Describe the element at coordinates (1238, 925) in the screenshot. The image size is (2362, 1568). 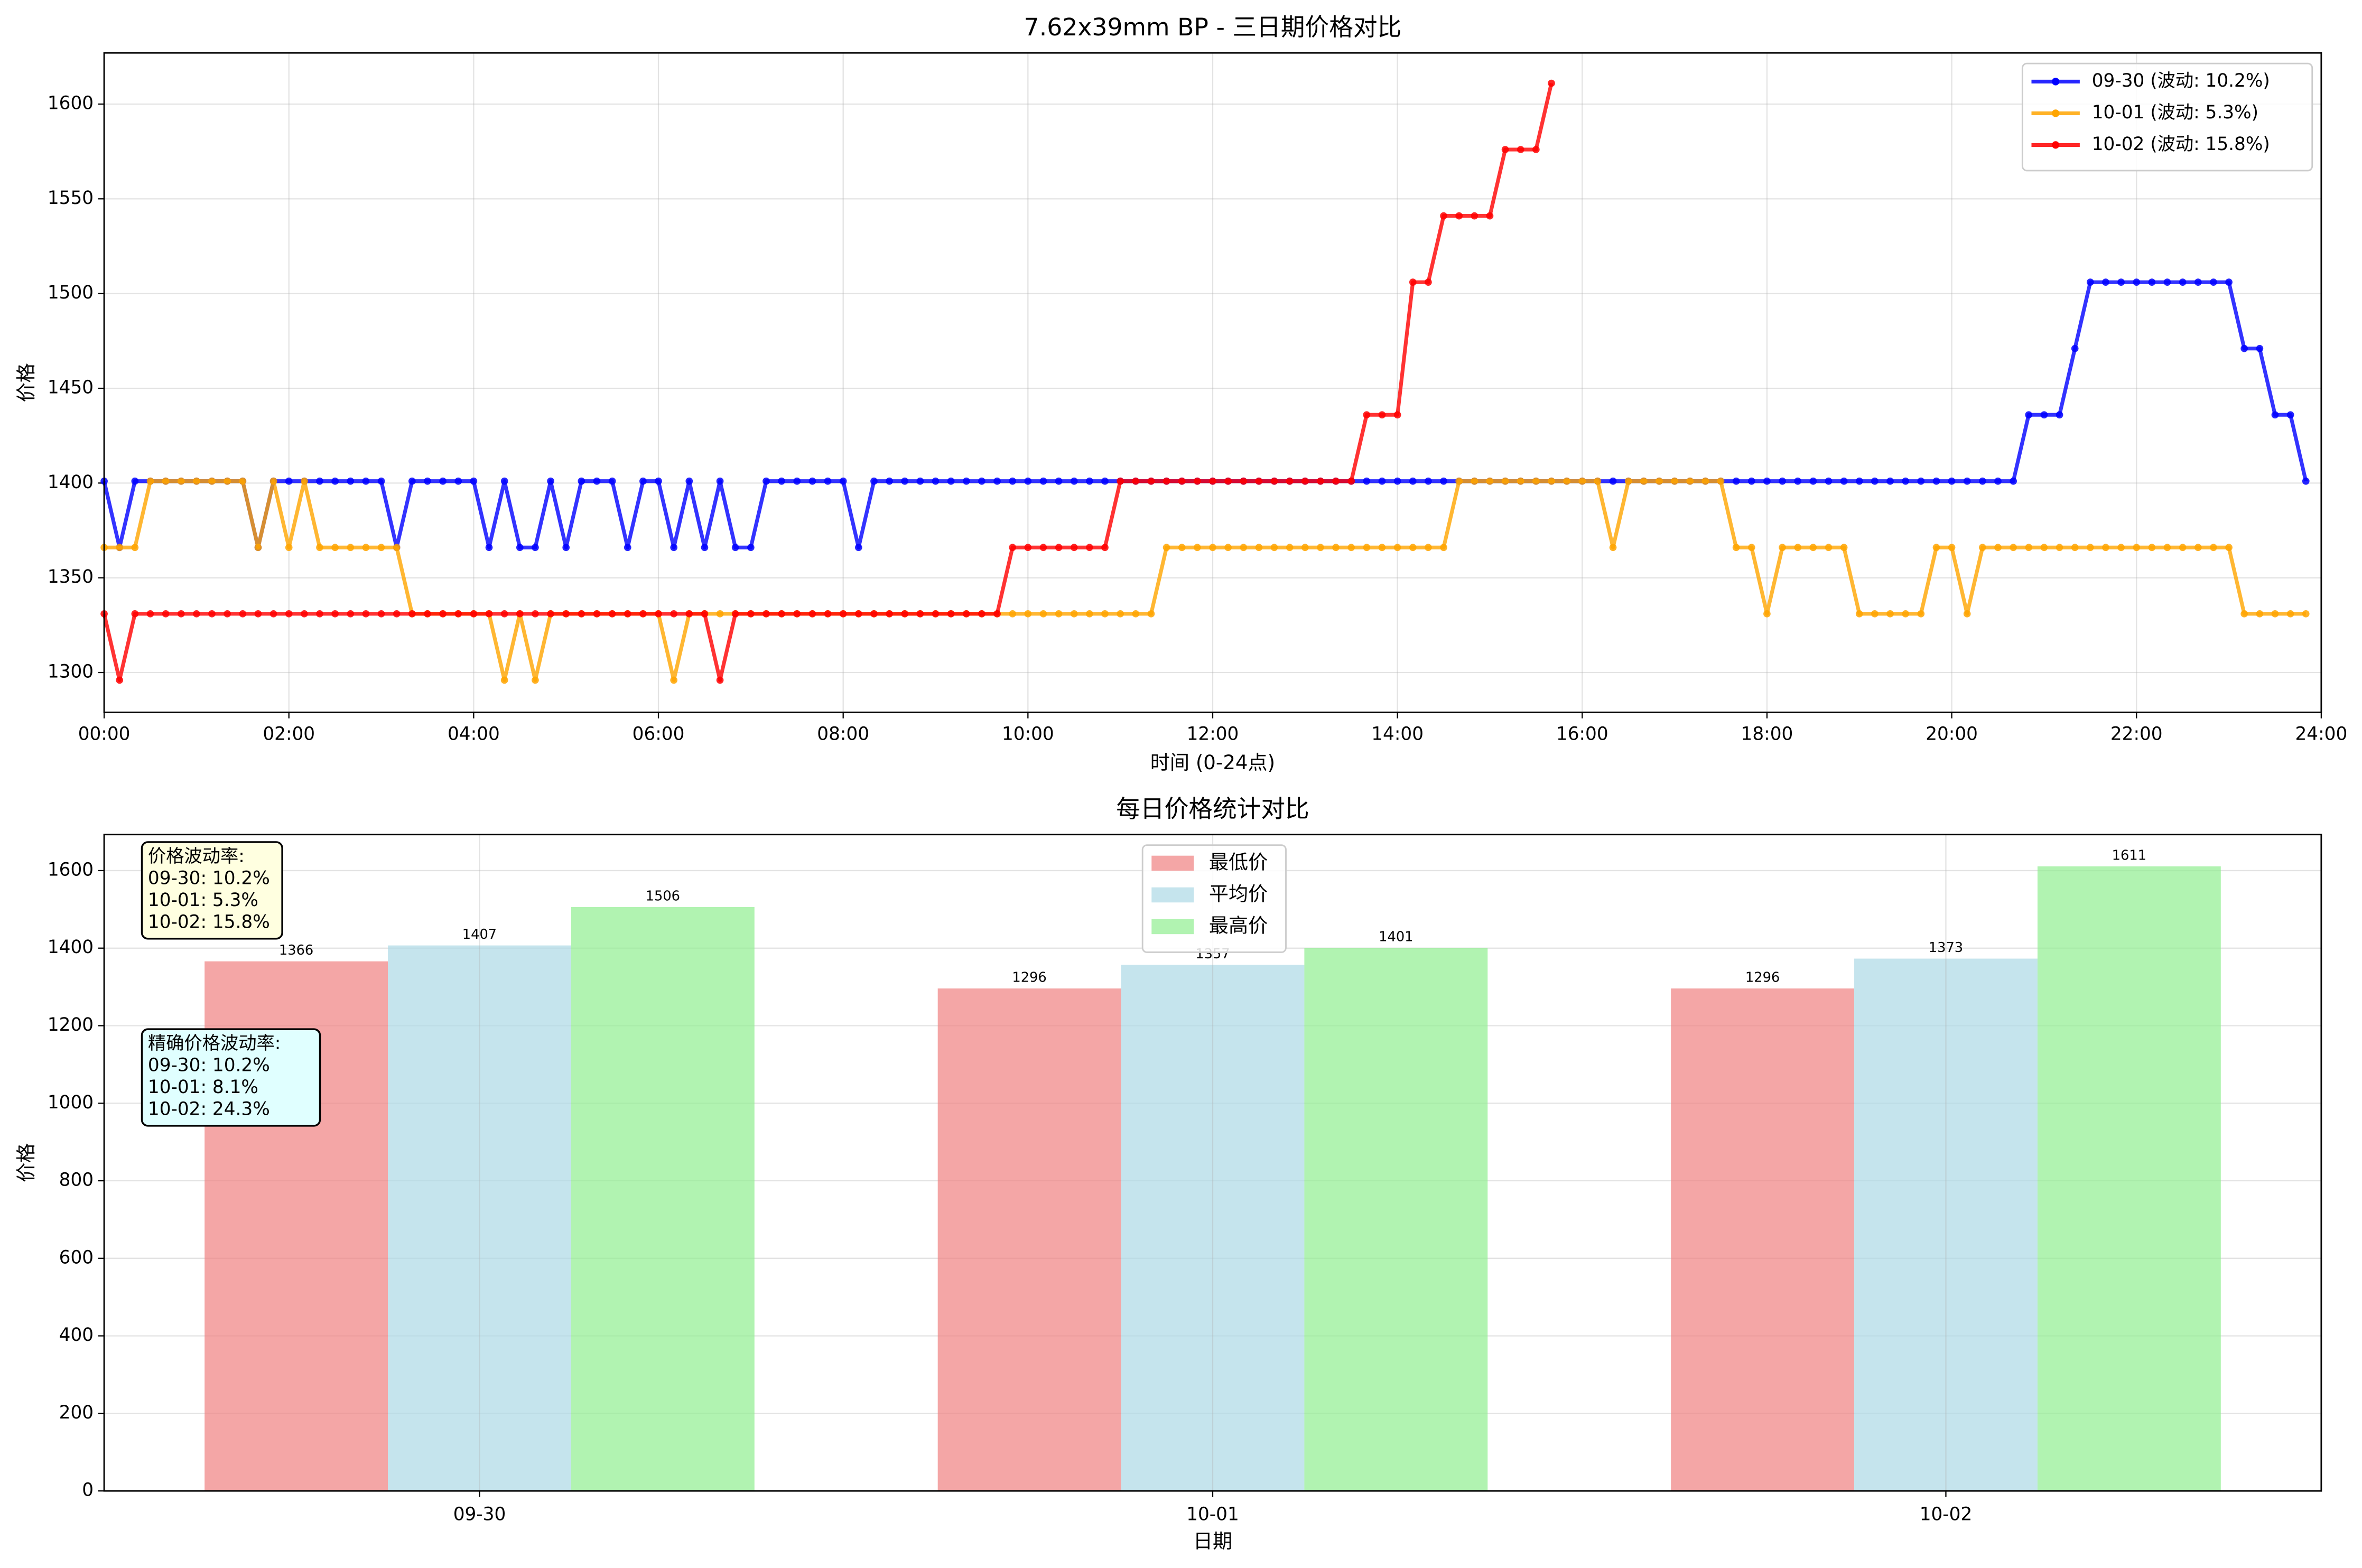
I see `legend-label: 最高价` at that location.